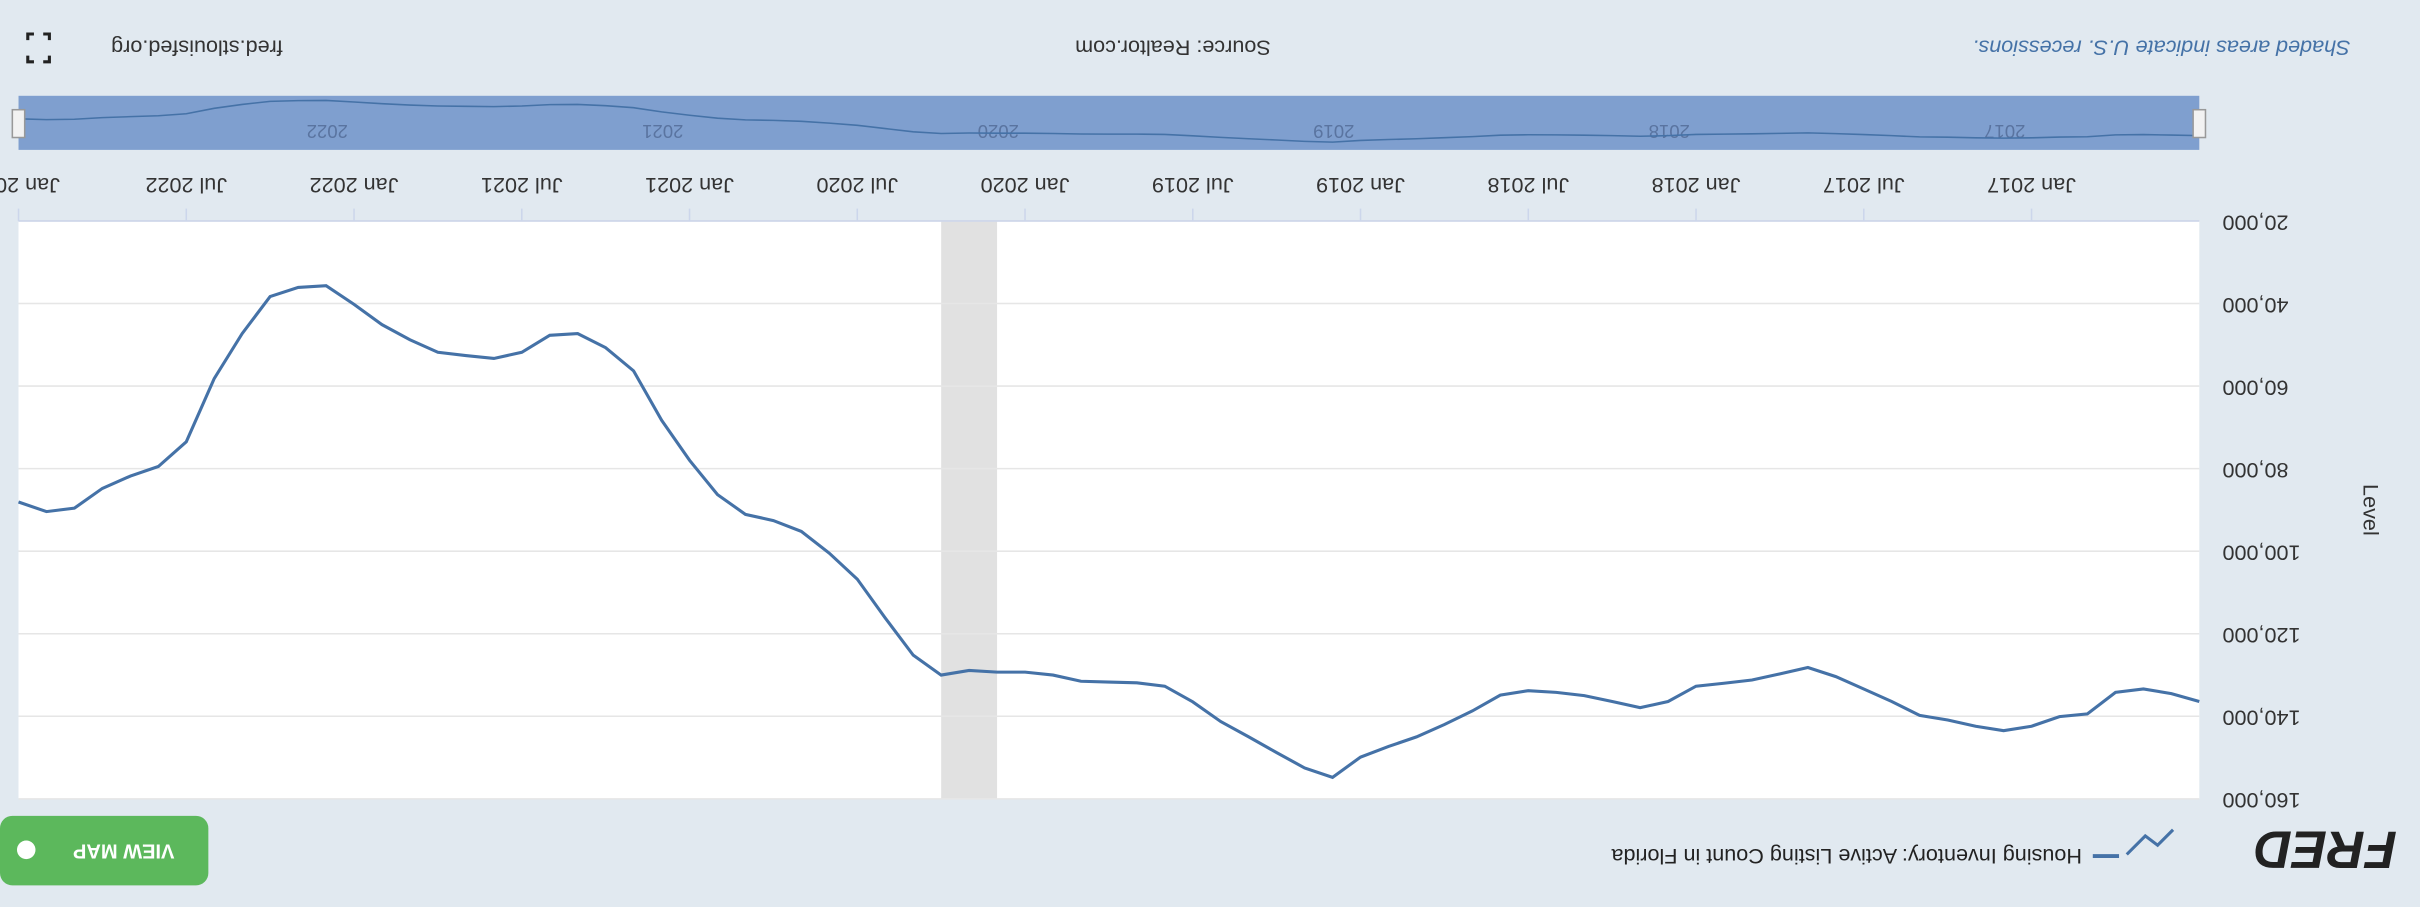 This screenshot has width=2420, height=907. What do you see at coordinates (662, 131) in the screenshot?
I see `navigator-label: 2021` at bounding box center [662, 131].